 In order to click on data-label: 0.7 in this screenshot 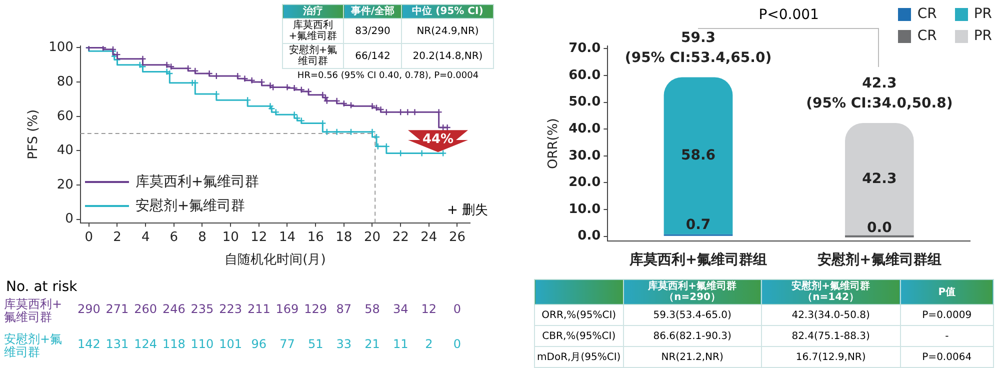, I will do `click(698, 225)`.